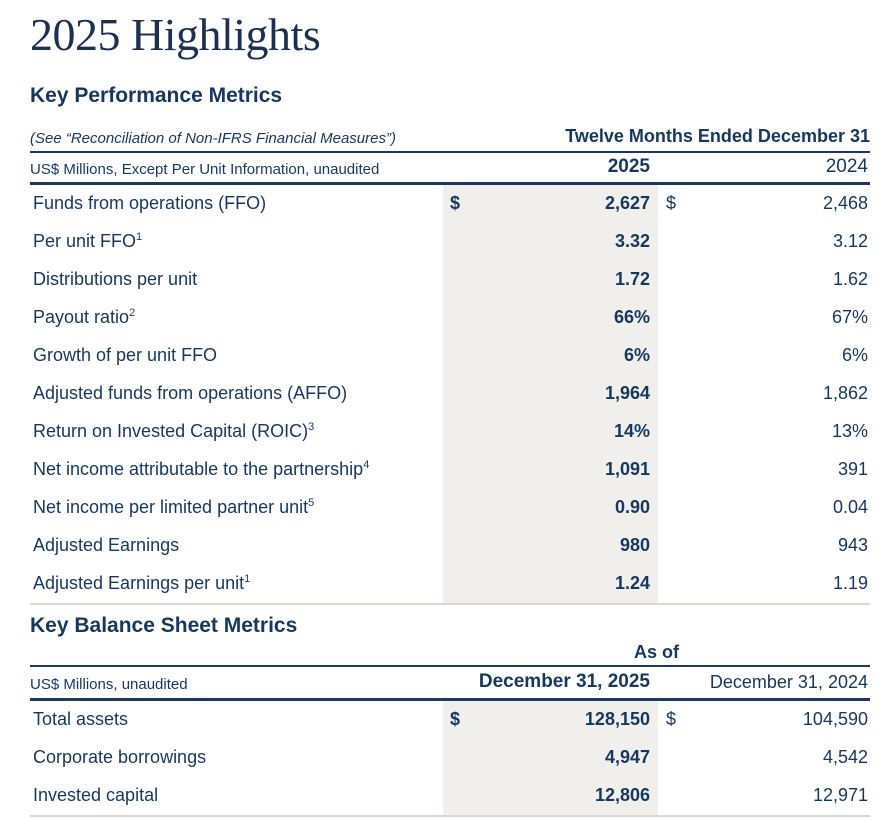 The width and height of the screenshot is (880, 818). I want to click on page-title: 2025 Highlights, so click(175, 34).